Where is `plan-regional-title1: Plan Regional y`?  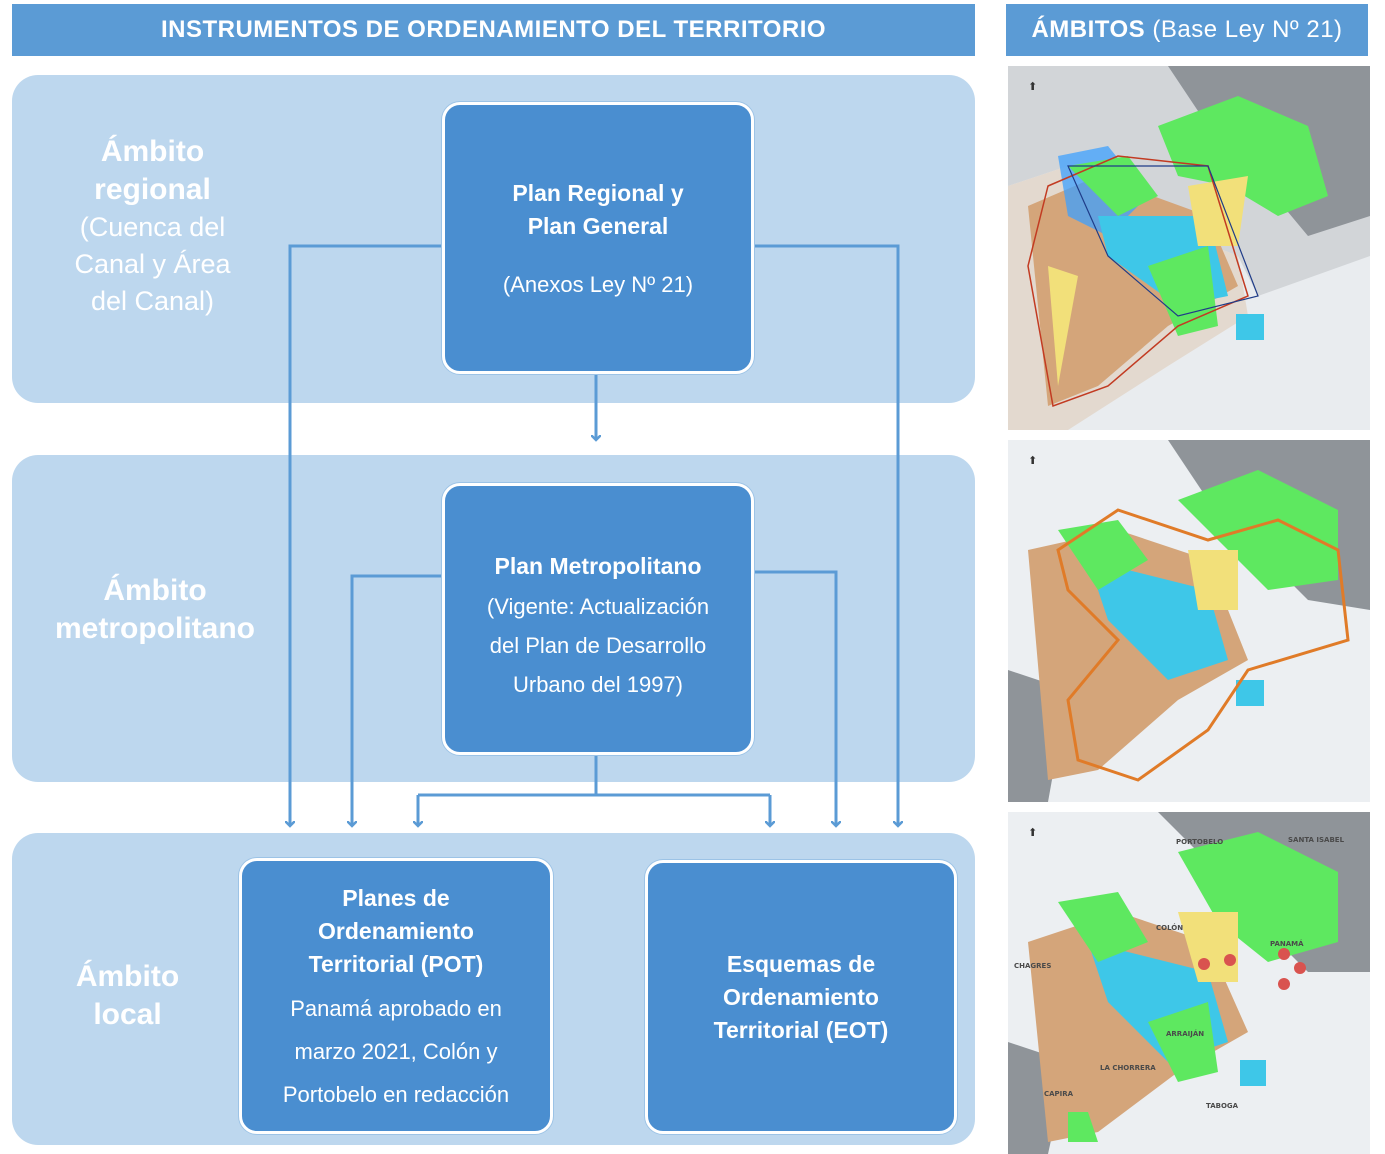 plan-regional-title1: Plan Regional y is located at coordinates (598, 192).